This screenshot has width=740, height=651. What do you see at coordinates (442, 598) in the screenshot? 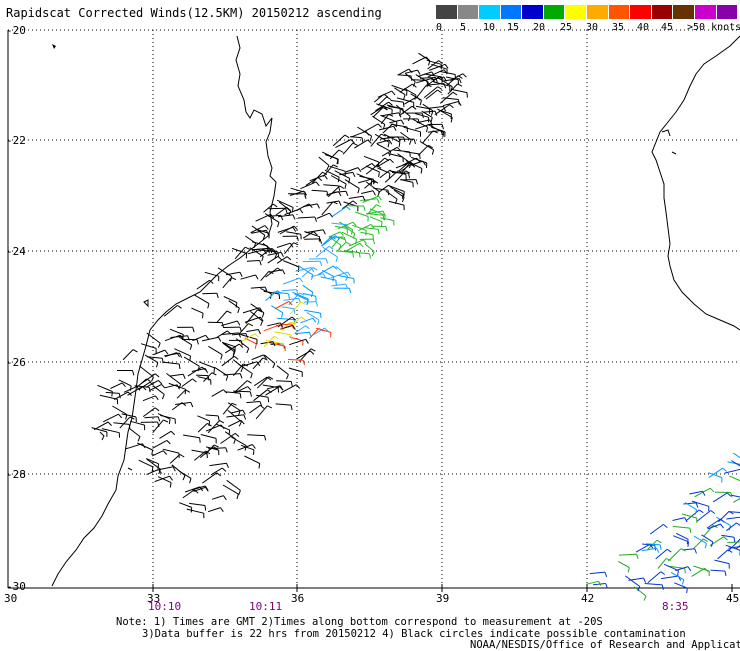
I see `lon-label-39: 39` at bounding box center [442, 598].